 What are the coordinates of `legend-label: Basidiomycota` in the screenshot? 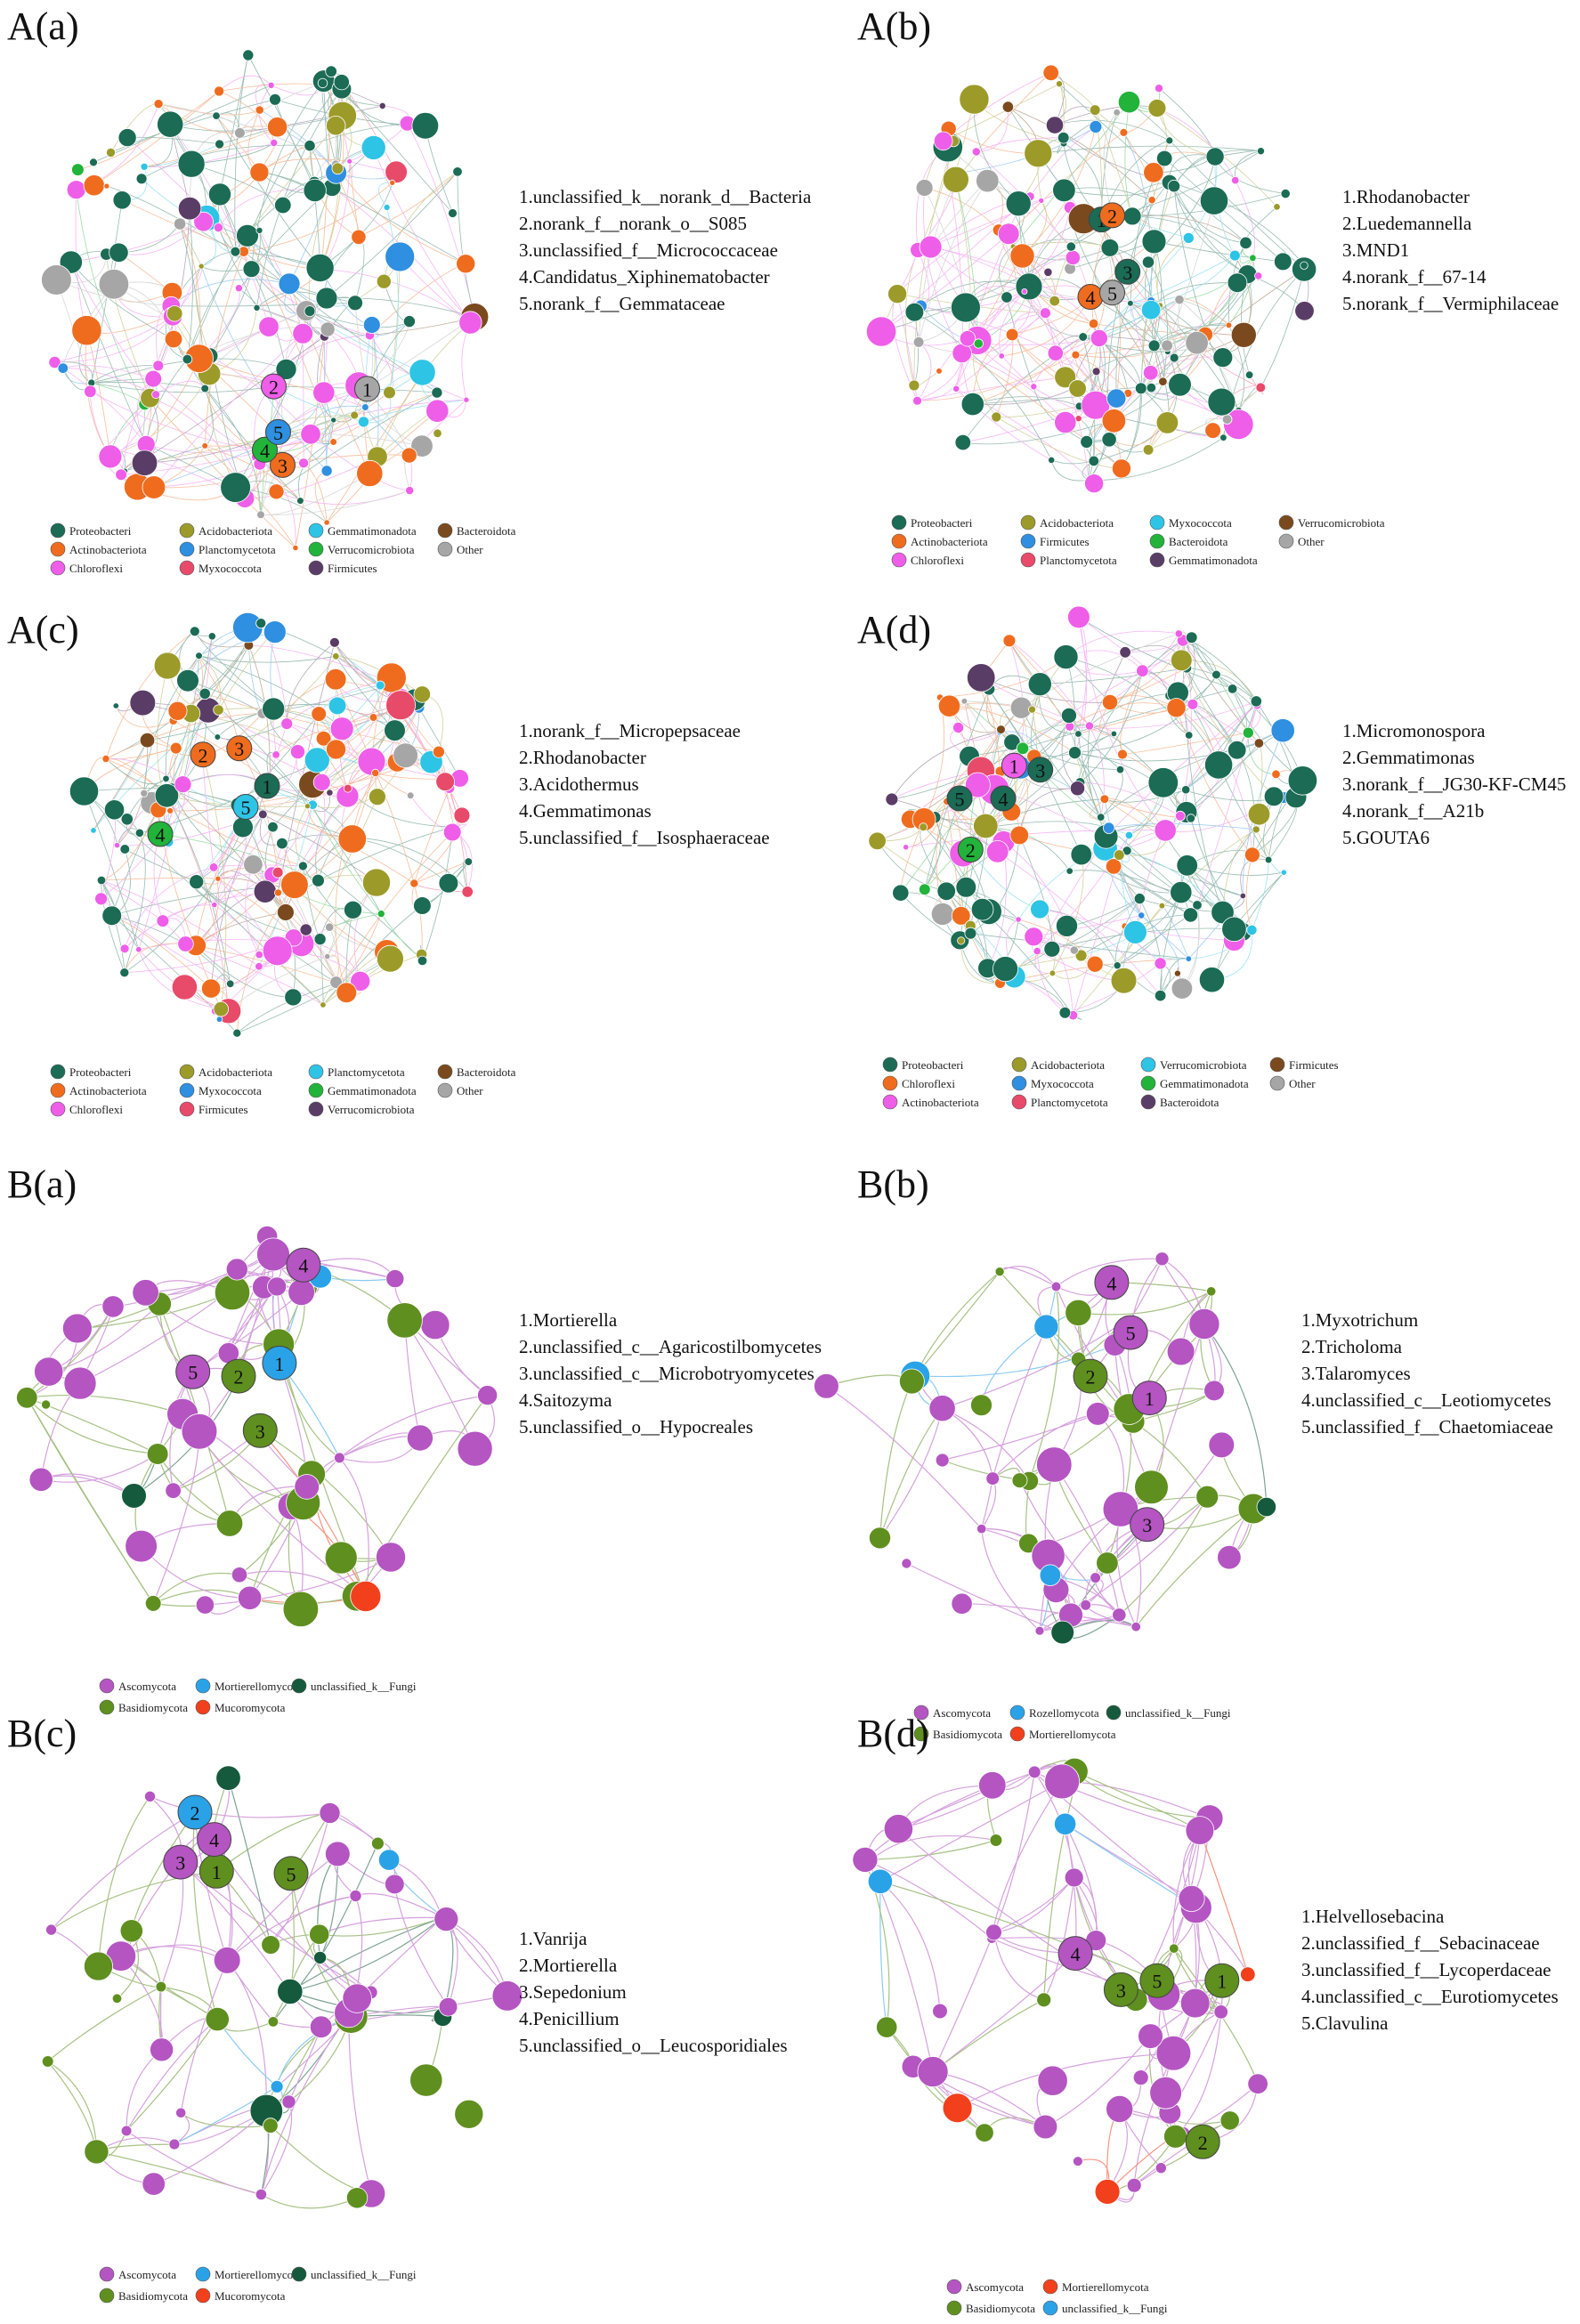 It's located at (153, 1707).